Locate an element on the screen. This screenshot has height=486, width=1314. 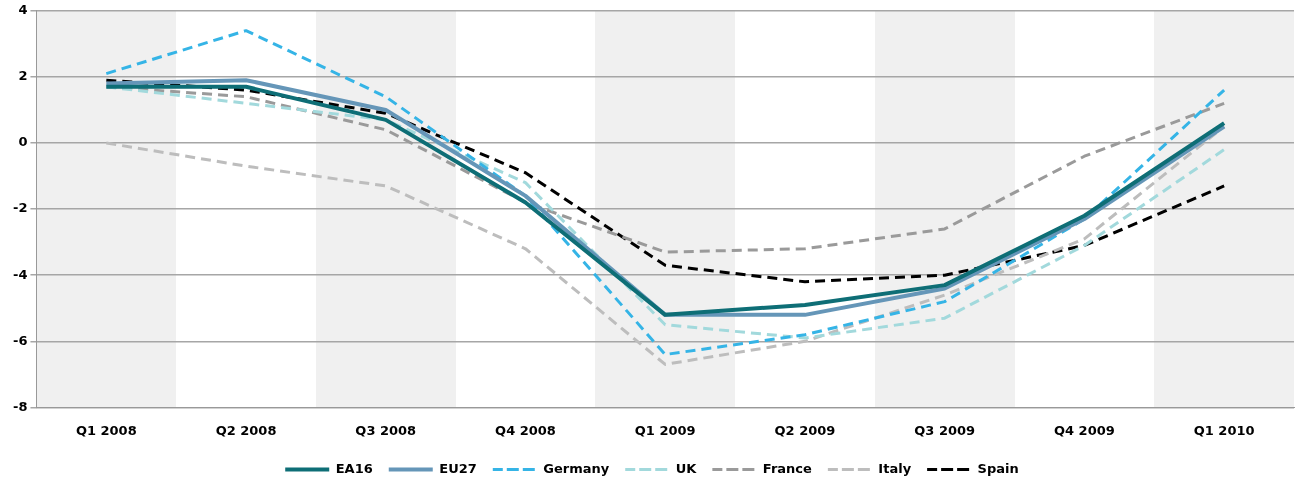
legend-label: EA16 is located at coordinates (354, 468).